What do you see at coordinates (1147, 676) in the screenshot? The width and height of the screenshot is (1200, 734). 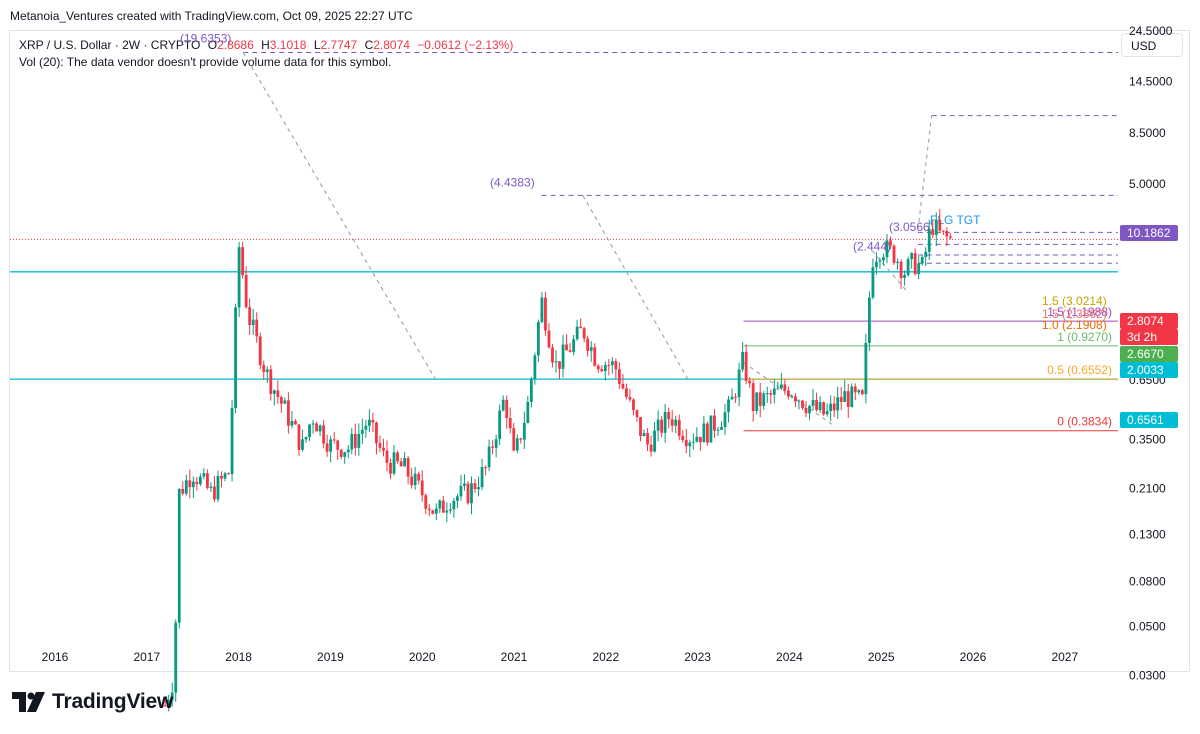 I see `y-tick-label: 0.0300` at bounding box center [1147, 676].